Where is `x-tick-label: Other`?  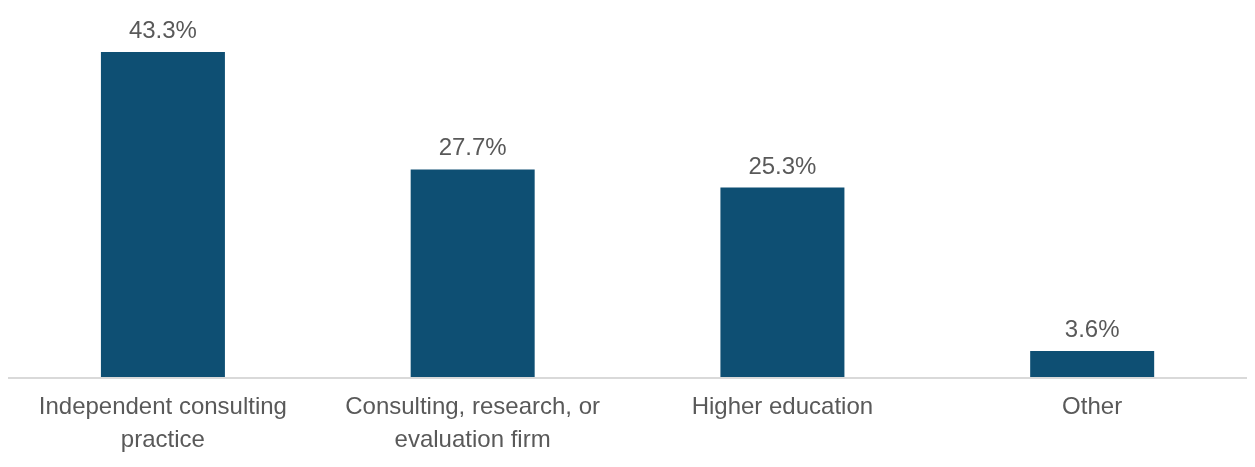 x-tick-label: Other is located at coordinates (1092, 405).